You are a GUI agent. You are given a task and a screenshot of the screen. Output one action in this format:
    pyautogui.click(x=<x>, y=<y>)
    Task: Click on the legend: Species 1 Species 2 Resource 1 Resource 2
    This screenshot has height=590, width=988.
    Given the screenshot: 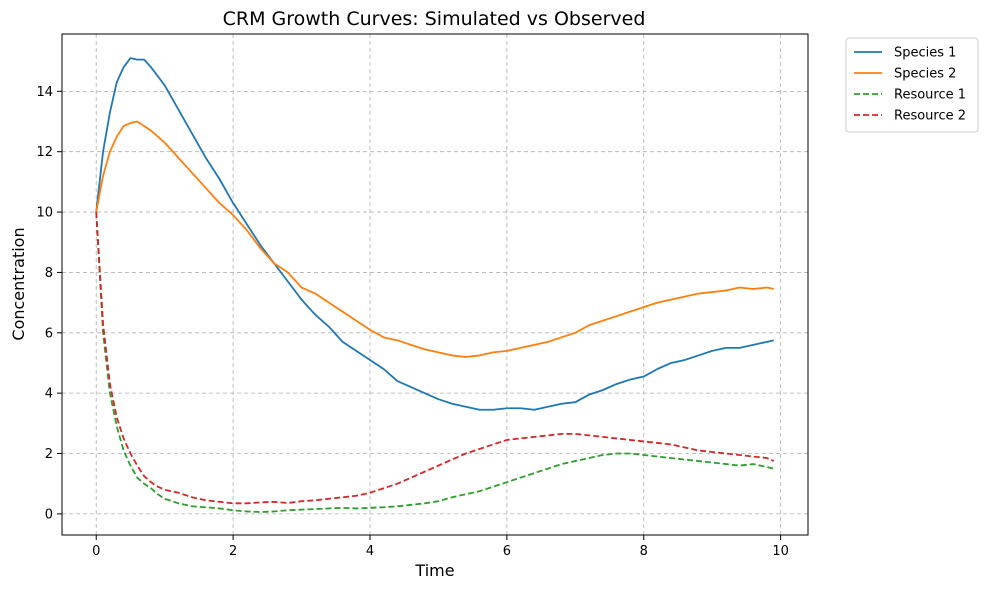 What is the action you would take?
    pyautogui.click(x=912, y=85)
    